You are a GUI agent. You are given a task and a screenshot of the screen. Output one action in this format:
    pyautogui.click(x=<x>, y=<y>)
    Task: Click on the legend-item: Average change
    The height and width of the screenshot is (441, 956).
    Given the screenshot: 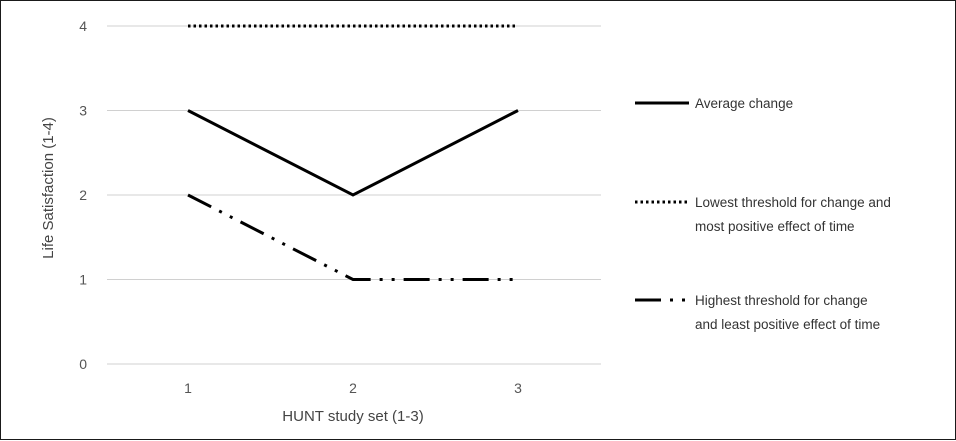 What is the action you would take?
    pyautogui.click(x=714, y=103)
    